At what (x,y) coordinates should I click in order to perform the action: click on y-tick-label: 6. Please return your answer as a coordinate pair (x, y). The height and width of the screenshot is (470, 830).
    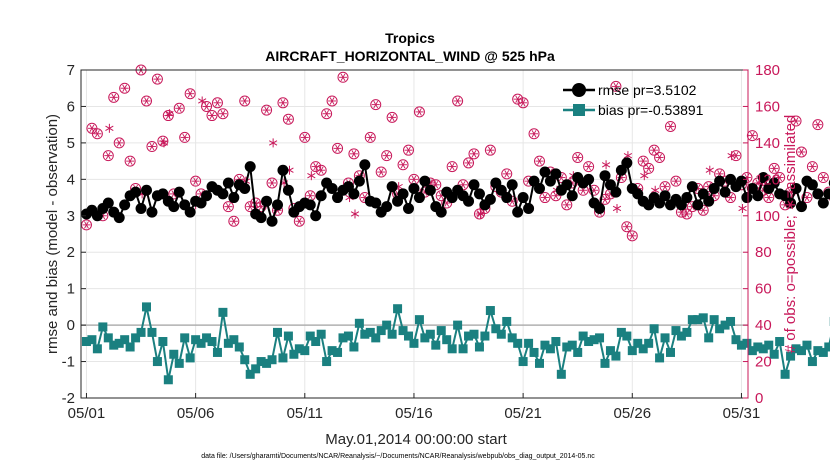
    Looking at the image, I should click on (71, 106).